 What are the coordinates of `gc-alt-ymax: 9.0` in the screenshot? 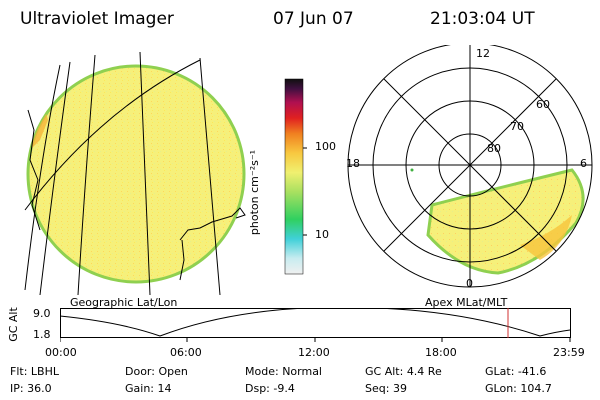 It's located at (42, 313).